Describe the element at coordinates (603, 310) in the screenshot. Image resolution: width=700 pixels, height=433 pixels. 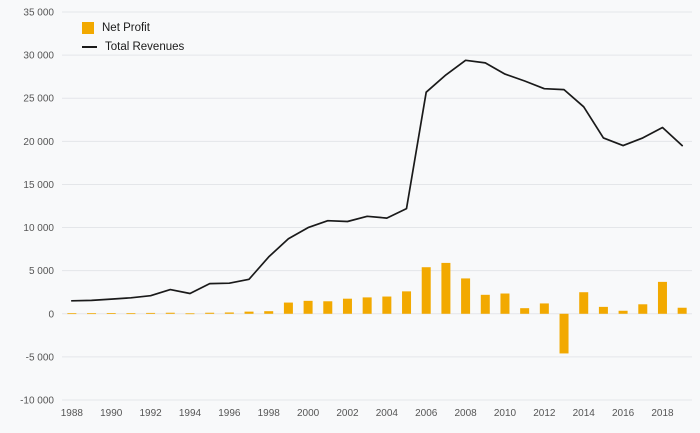
I see `bar-2015` at that location.